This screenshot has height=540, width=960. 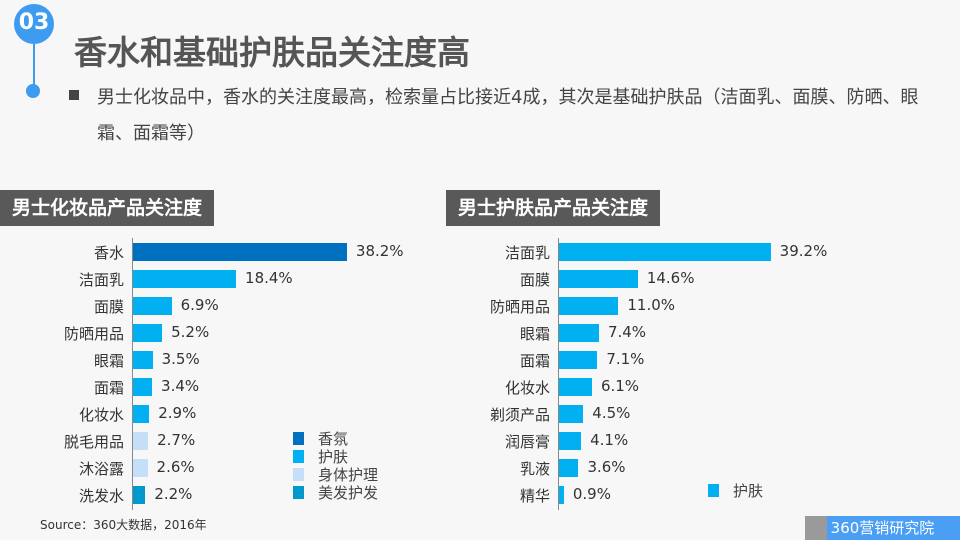 I want to click on data-label: 3.4%, so click(x=180, y=386).